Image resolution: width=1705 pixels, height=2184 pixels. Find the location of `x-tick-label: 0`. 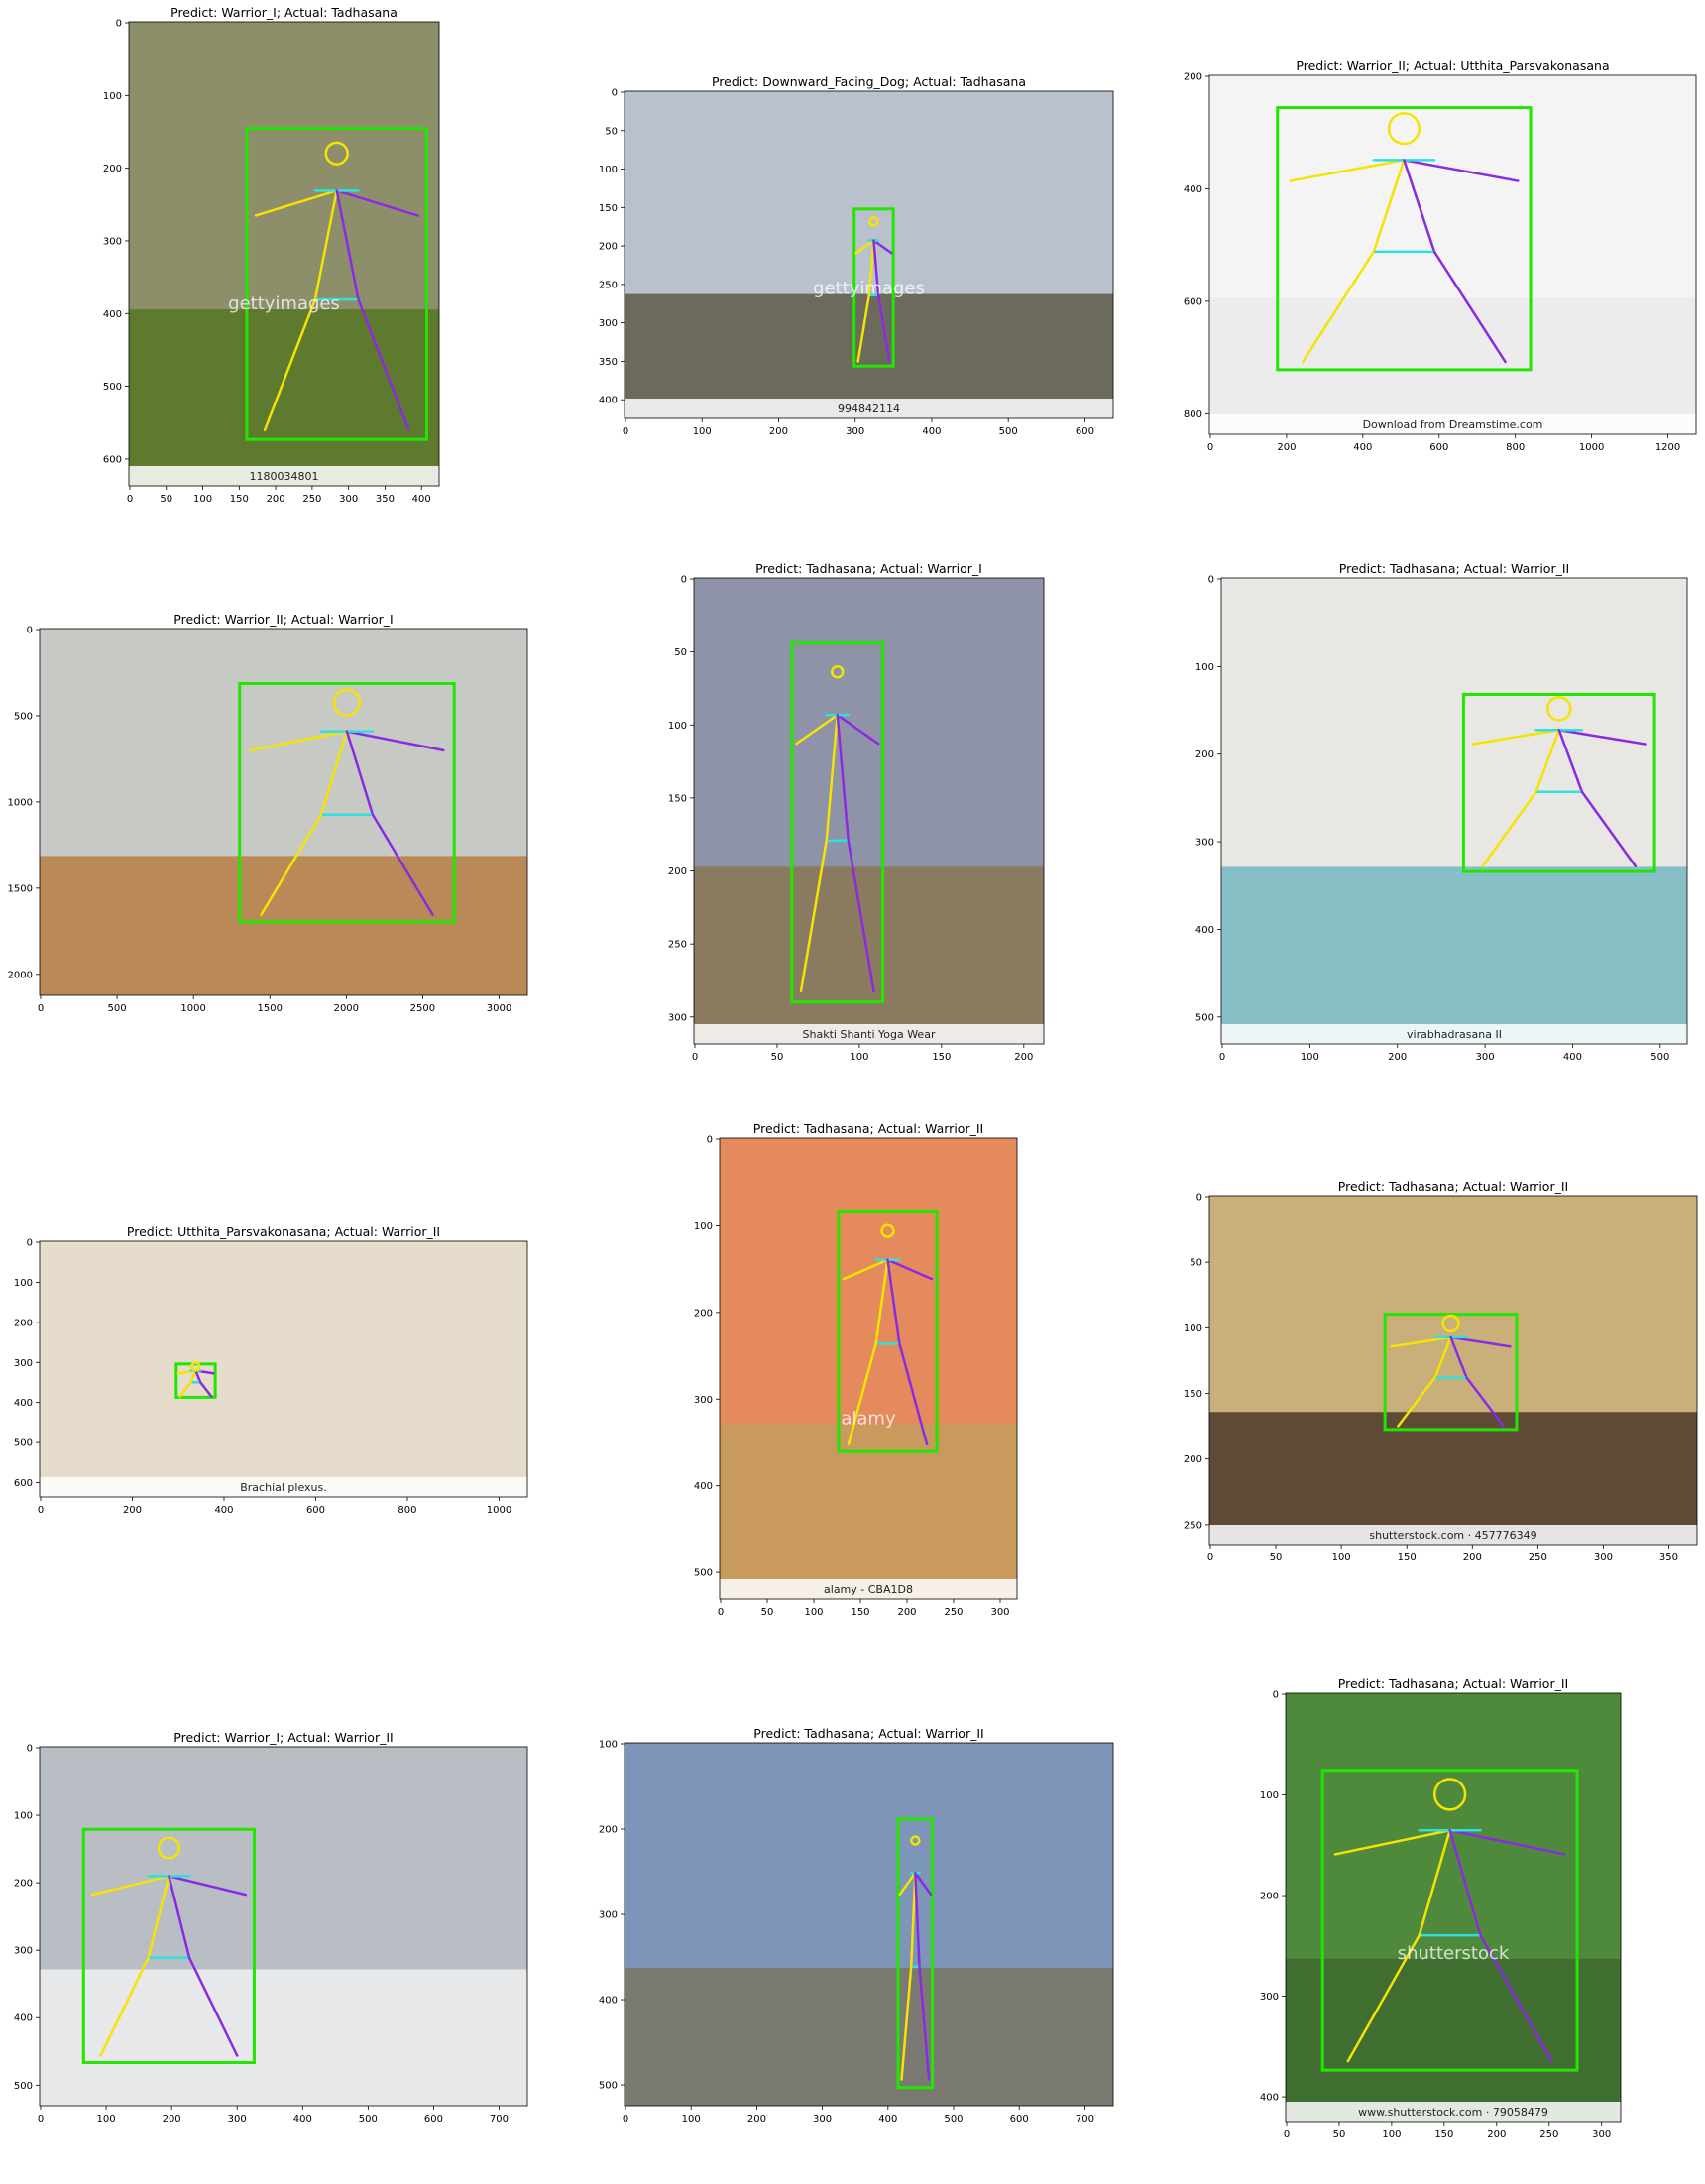

x-tick-label: 0 is located at coordinates (41, 1510).